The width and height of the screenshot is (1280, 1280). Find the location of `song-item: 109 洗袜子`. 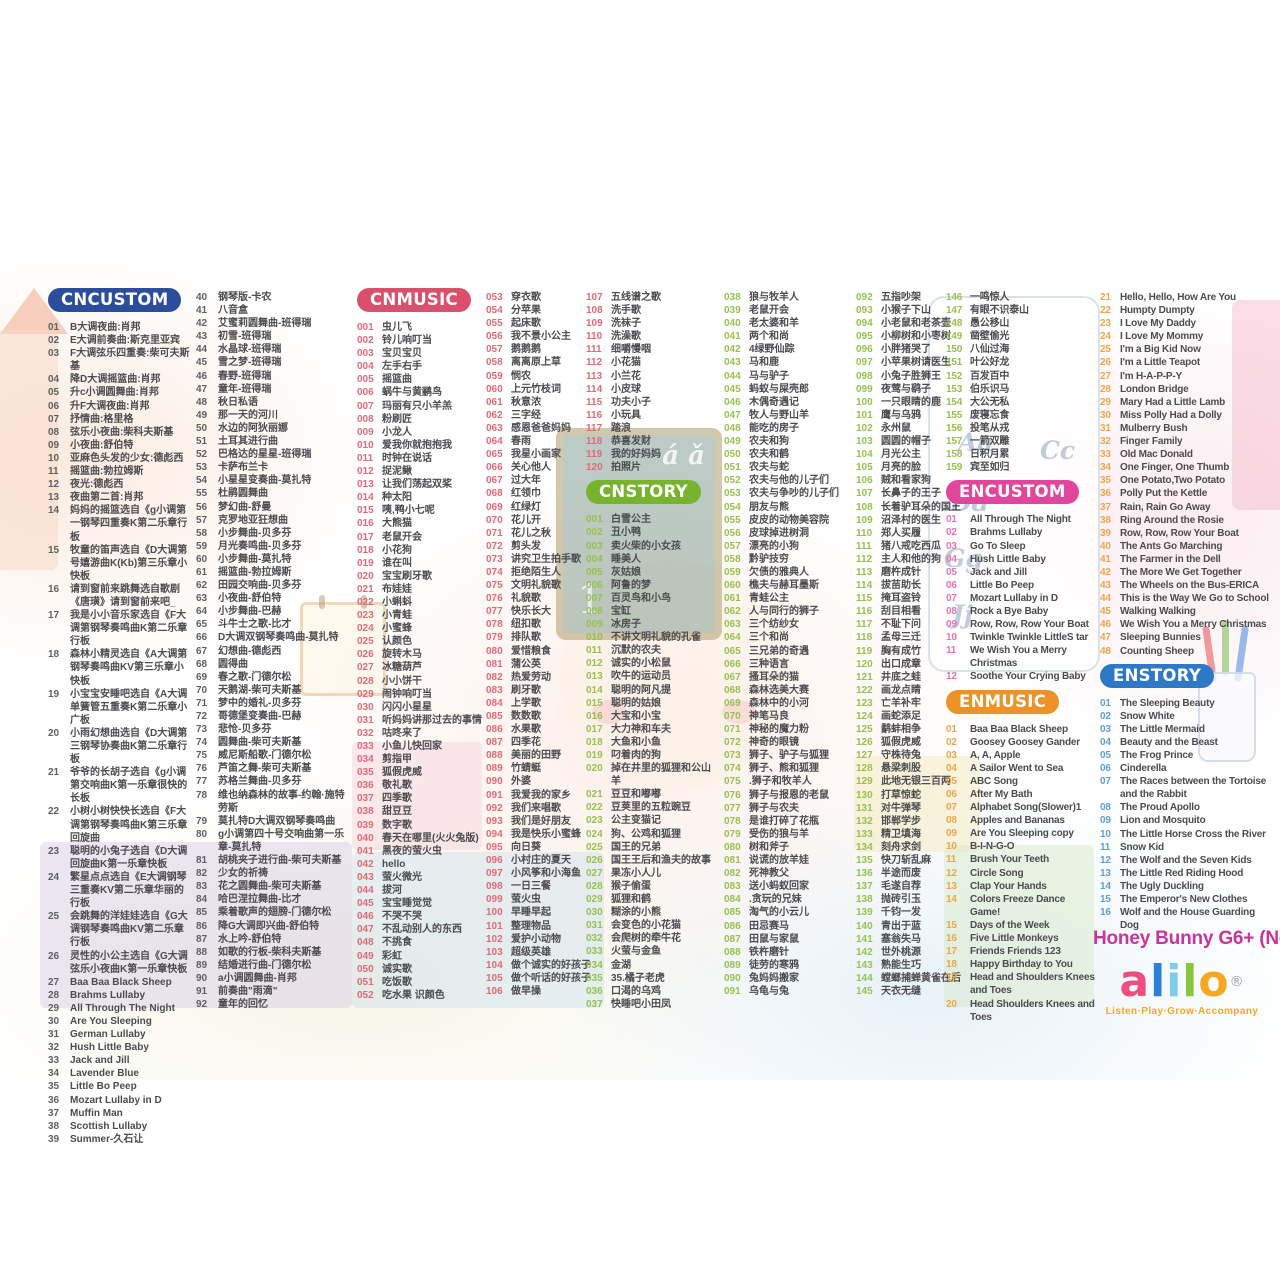

song-item: 109 洗袜子 is located at coordinates (653, 323).